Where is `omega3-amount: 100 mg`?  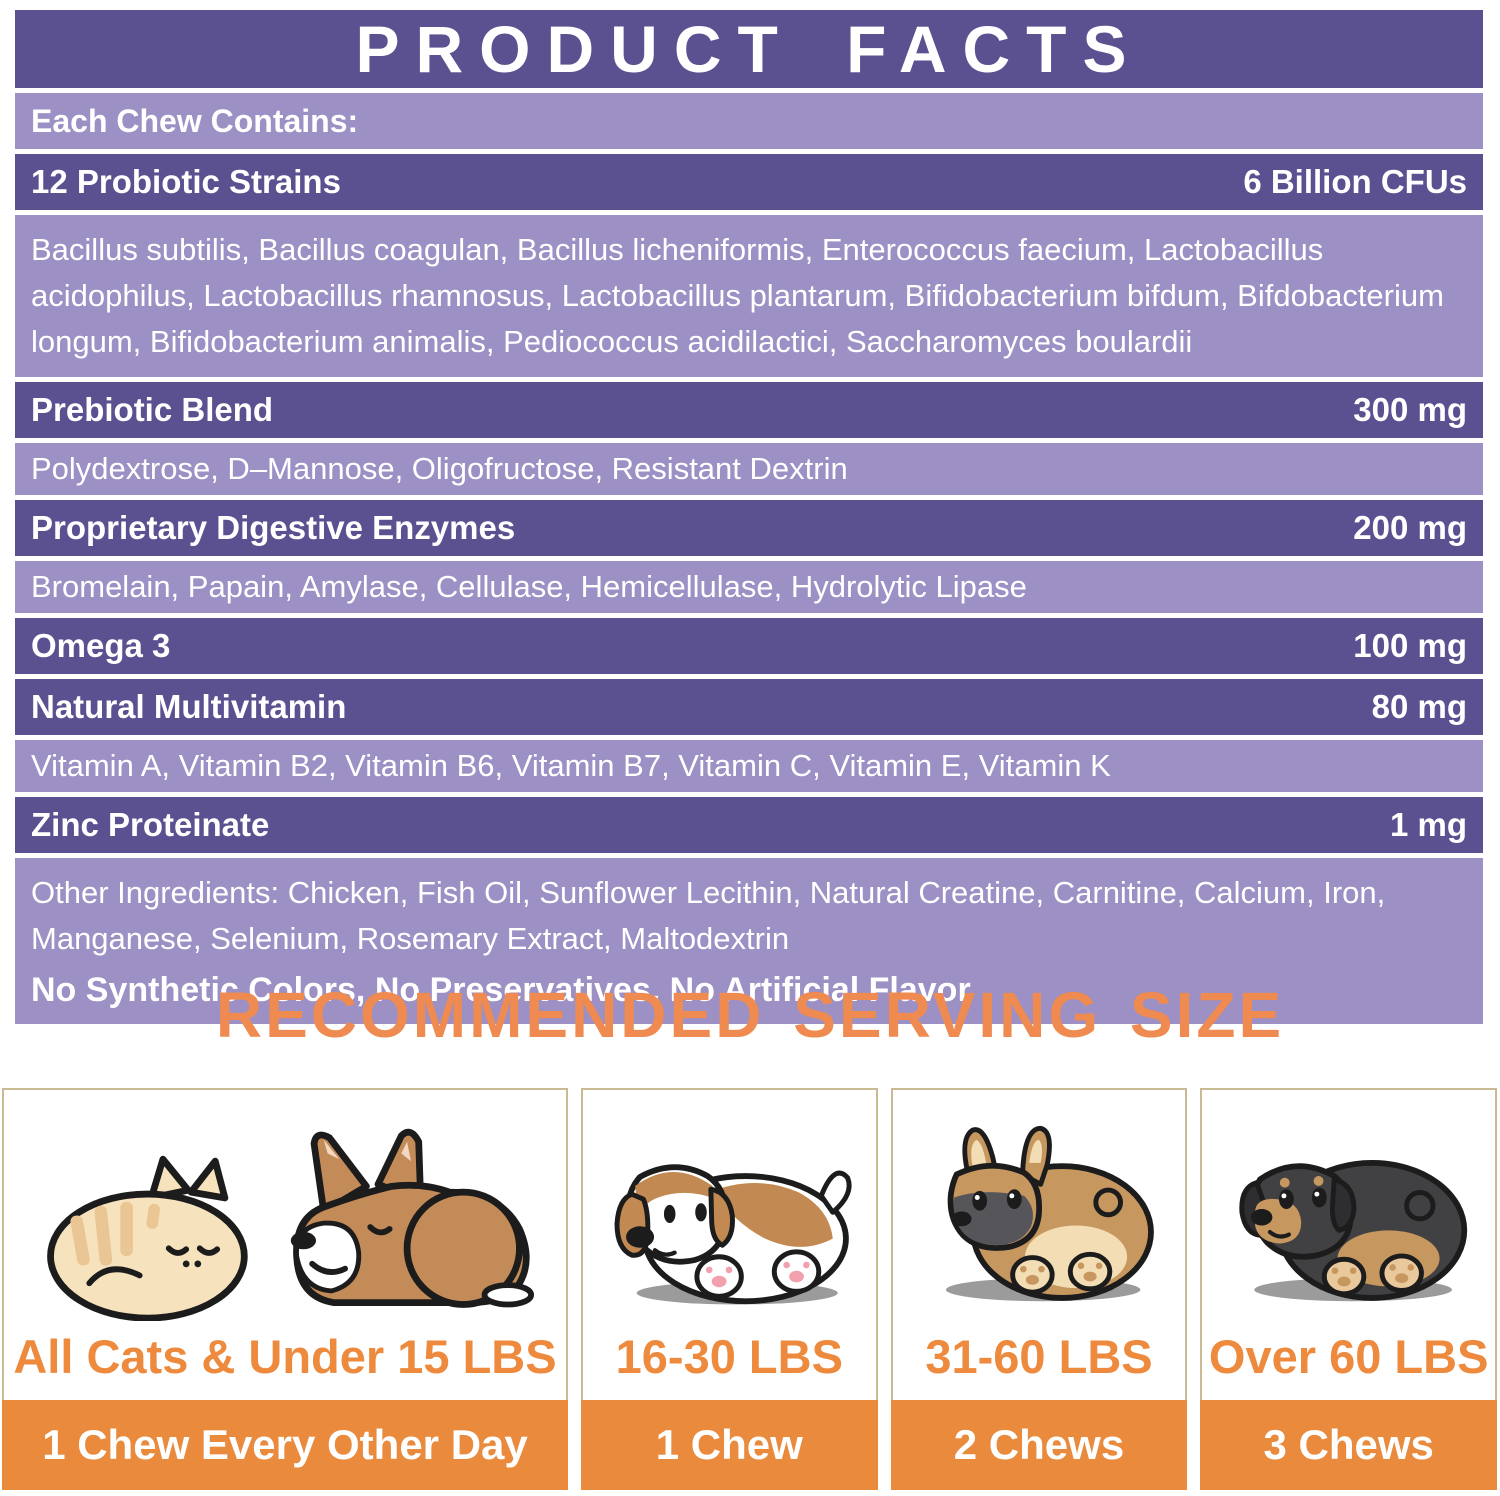
omega3-amount: 100 mg is located at coordinates (1410, 645).